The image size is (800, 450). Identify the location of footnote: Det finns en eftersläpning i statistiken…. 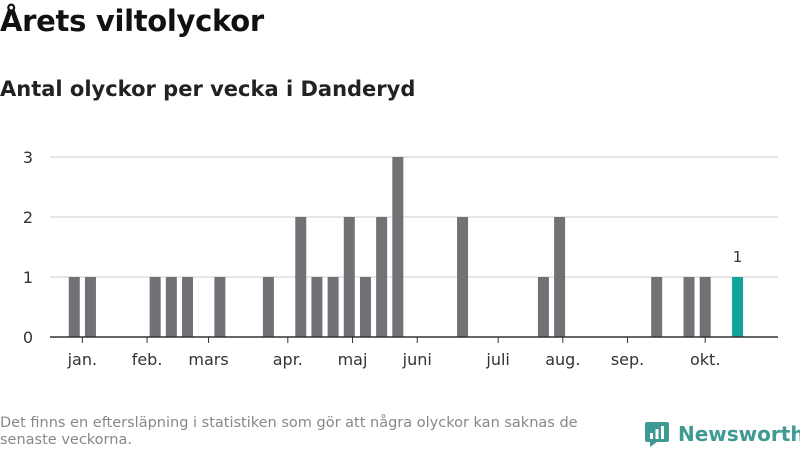
(289, 431).